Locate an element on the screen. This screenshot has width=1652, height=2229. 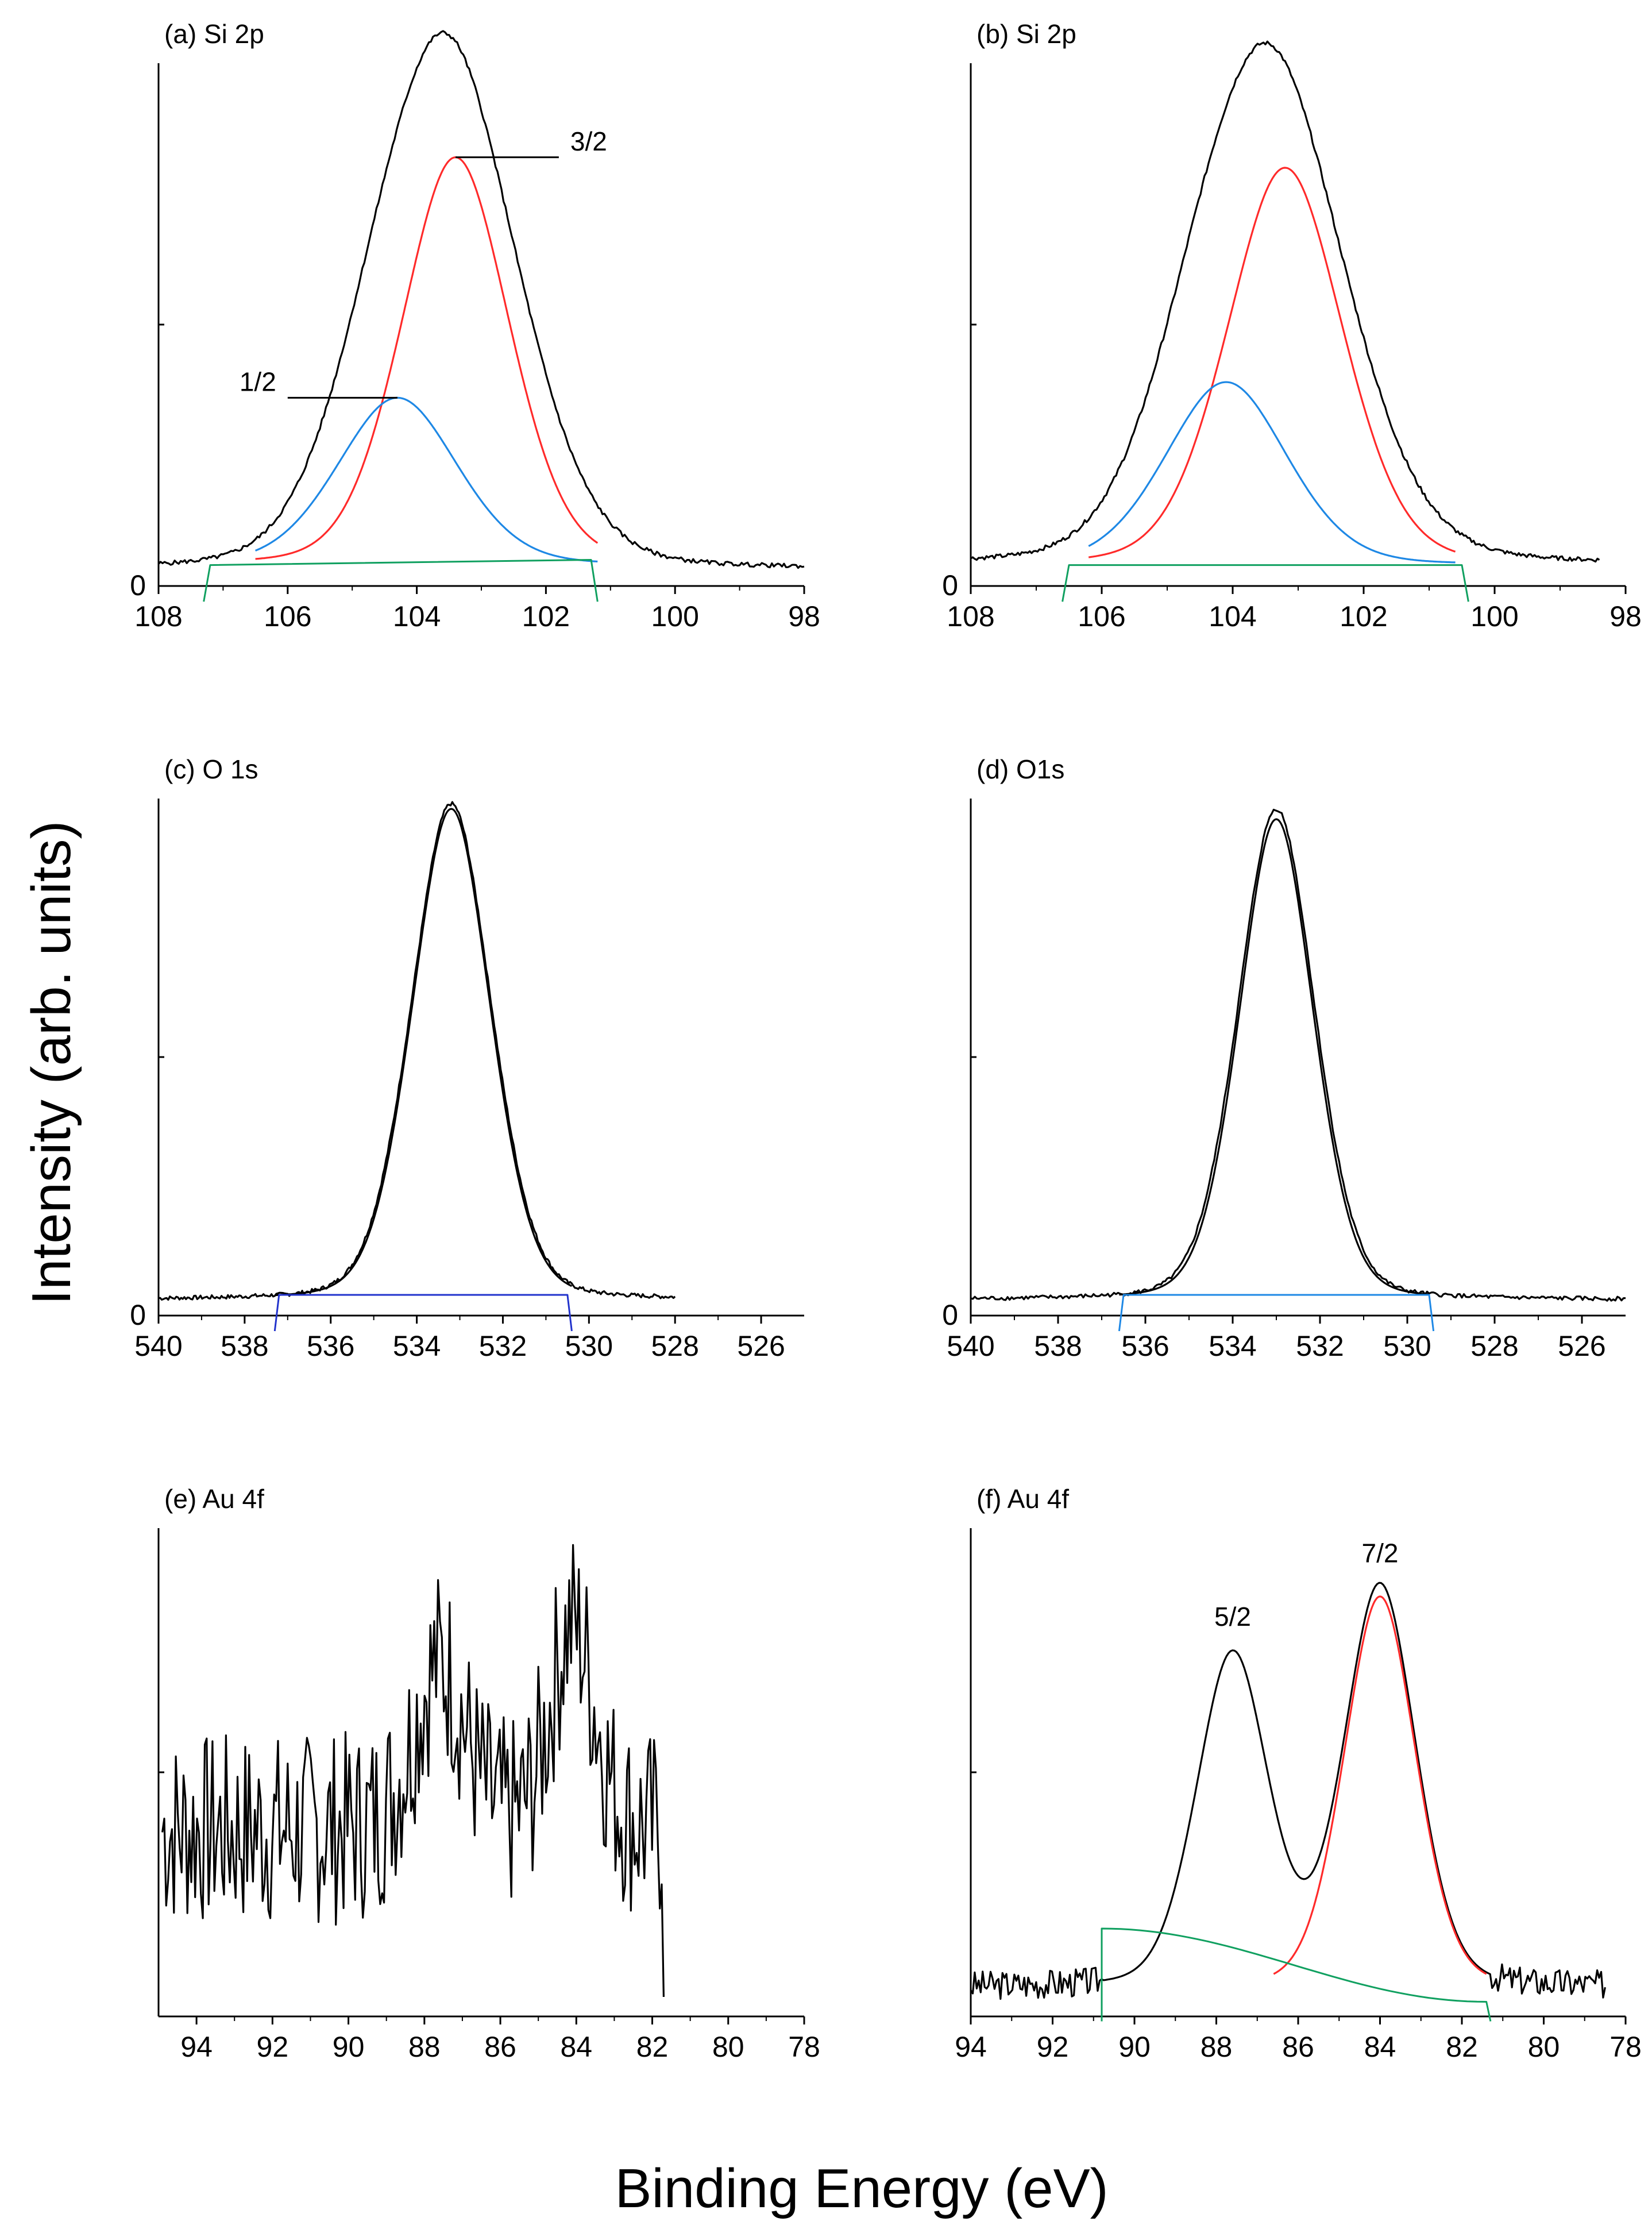
chart-panel-d: (d) O1s 540 538 536 534 532 530 528 526 0 is located at coordinates (1284, 1058).